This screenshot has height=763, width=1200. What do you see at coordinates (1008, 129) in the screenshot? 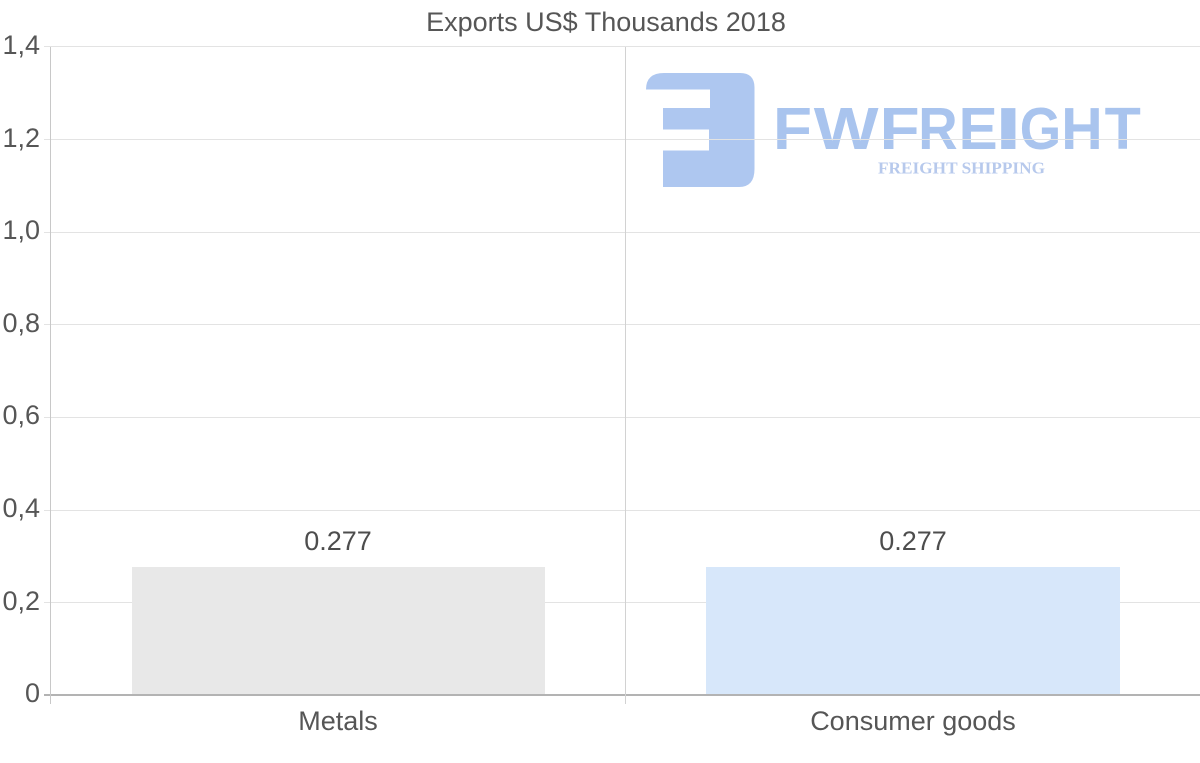
I see `svg-text: I` at bounding box center [1008, 129].